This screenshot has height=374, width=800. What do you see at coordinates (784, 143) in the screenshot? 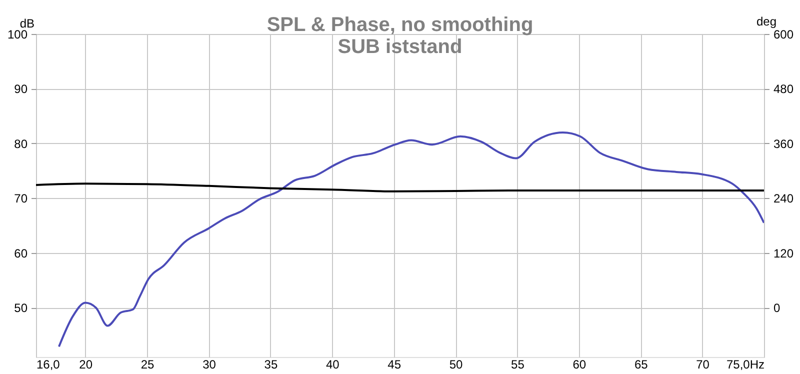
I see `y2-tick-label: 360` at bounding box center [784, 143].